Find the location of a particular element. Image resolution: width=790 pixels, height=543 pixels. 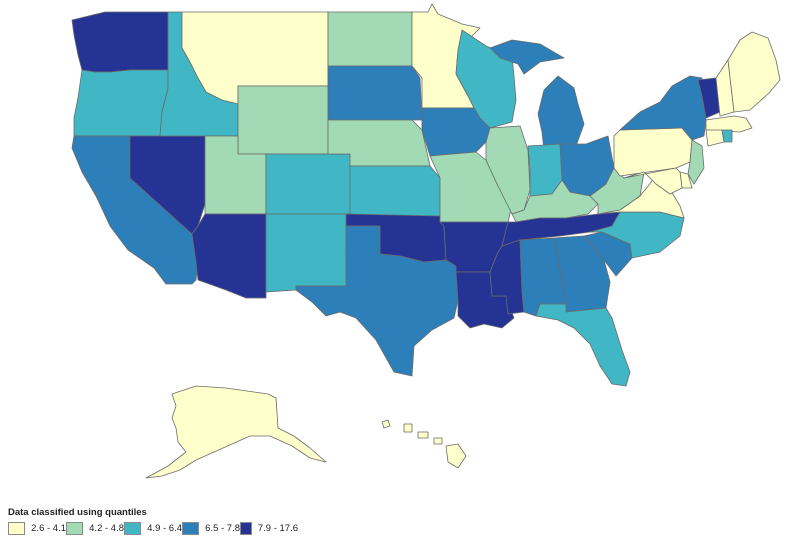

state-new-jersey: New Jersey is located at coordinates (696, 162).